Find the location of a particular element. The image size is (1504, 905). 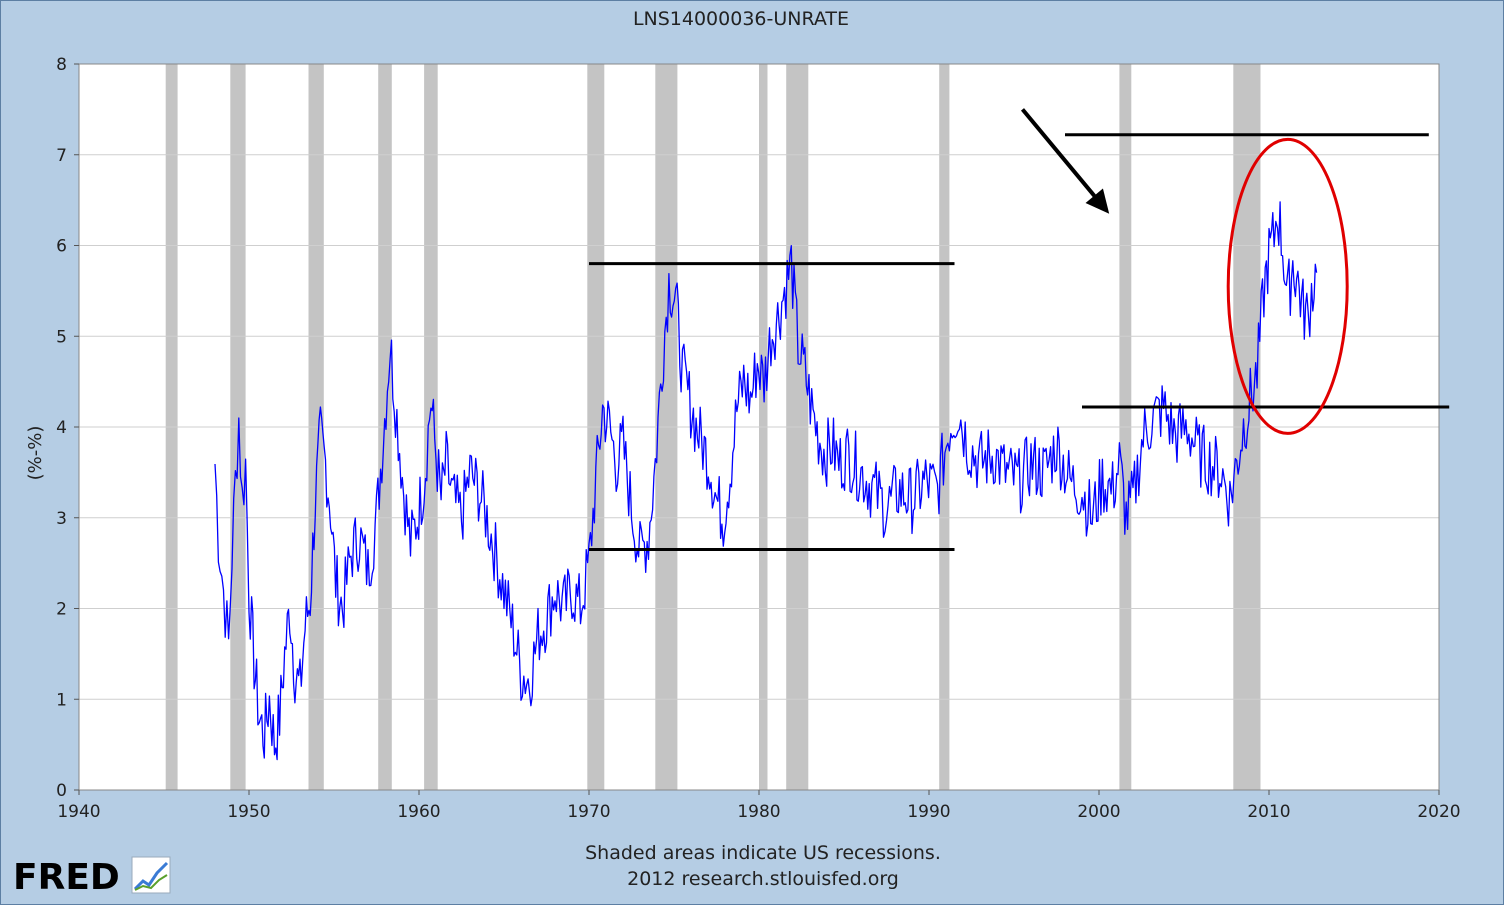

fred-logo: FRED is located at coordinates (92, 877).